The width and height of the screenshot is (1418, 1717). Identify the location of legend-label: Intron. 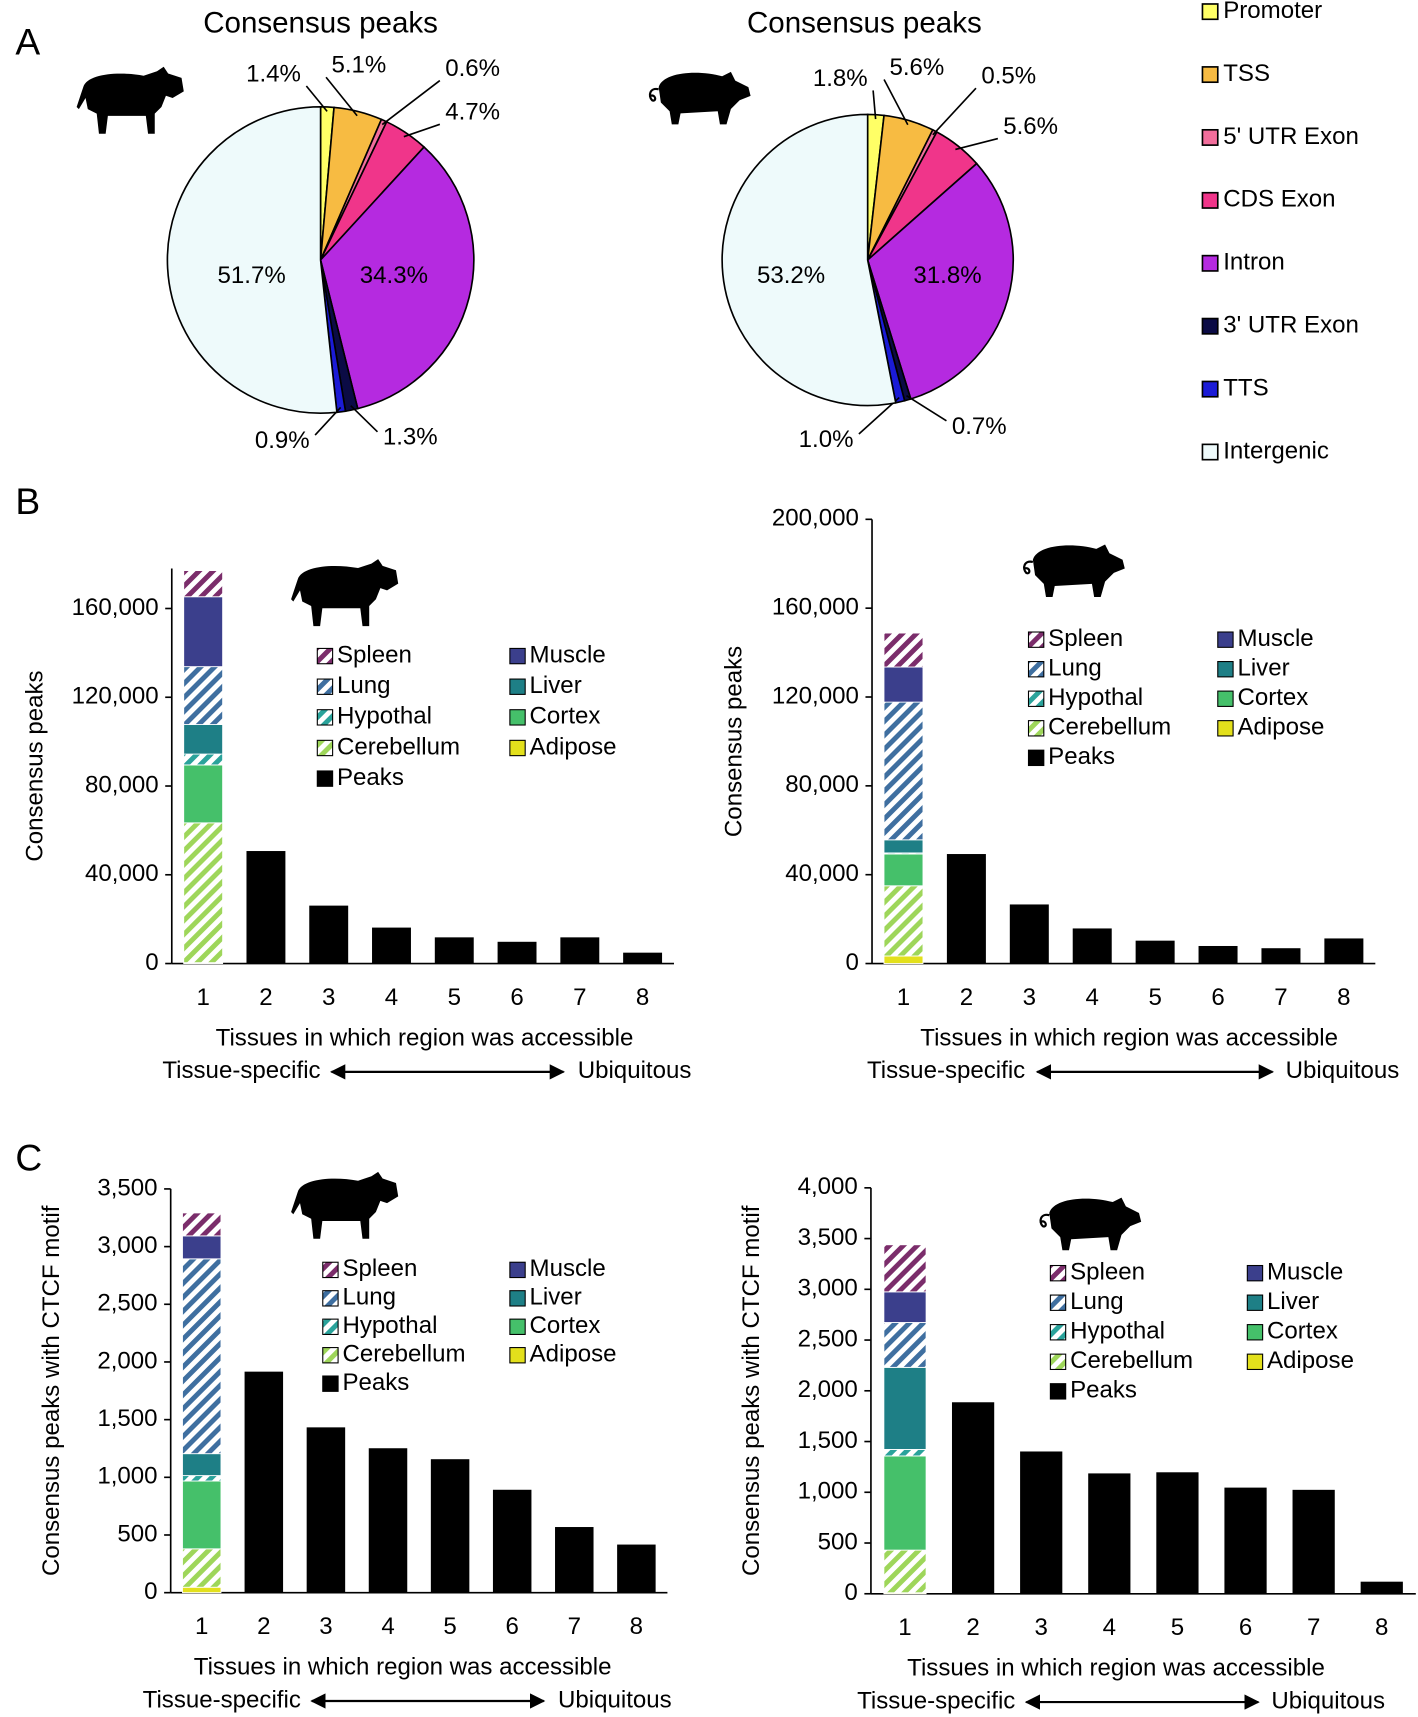
(1254, 262).